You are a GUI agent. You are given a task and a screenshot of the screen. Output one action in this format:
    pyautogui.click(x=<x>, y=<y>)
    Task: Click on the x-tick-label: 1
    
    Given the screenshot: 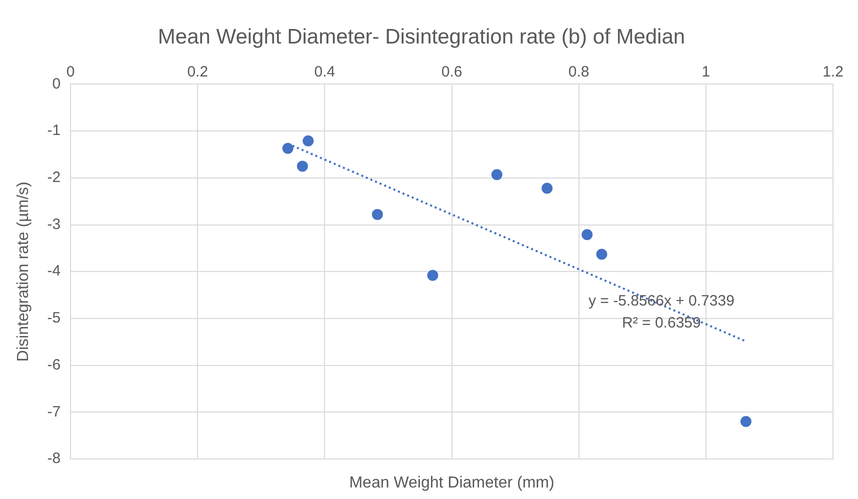 What is the action you would take?
    pyautogui.click(x=706, y=71)
    